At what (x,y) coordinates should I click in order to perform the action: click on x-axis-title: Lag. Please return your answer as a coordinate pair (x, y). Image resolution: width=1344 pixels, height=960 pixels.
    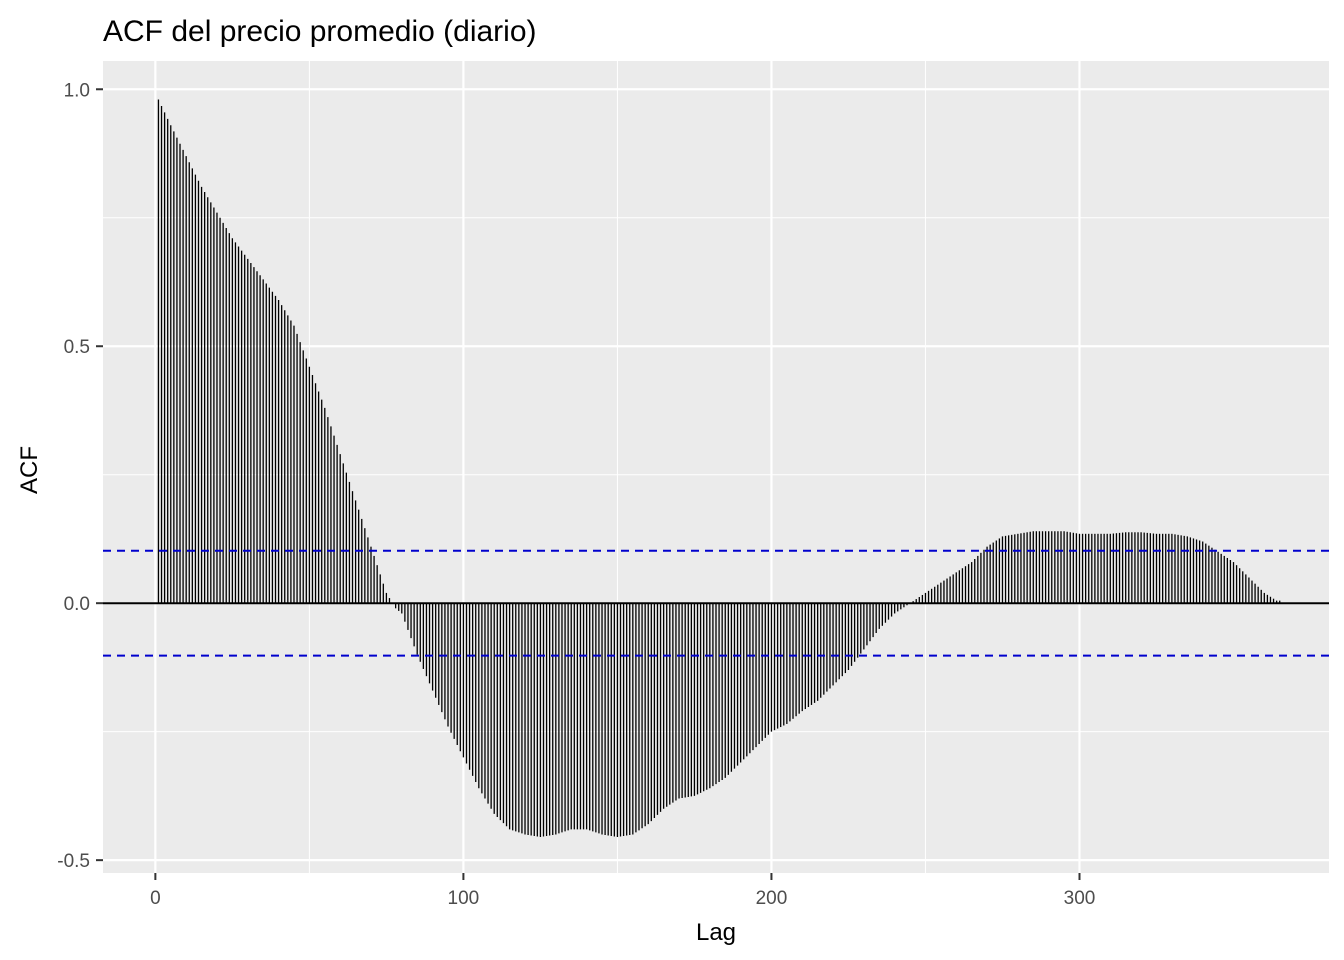
    Looking at the image, I should click on (716, 932).